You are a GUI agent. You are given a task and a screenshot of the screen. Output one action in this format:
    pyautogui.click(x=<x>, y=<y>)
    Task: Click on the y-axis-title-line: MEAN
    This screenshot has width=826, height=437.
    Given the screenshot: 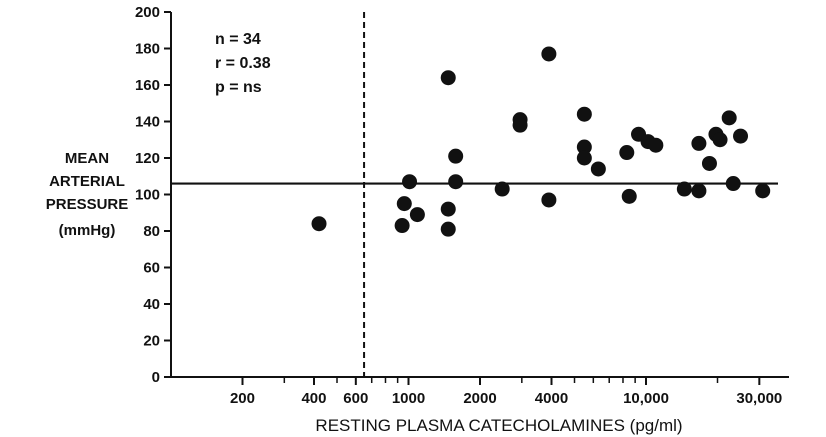 What is the action you would take?
    pyautogui.click(x=87, y=158)
    